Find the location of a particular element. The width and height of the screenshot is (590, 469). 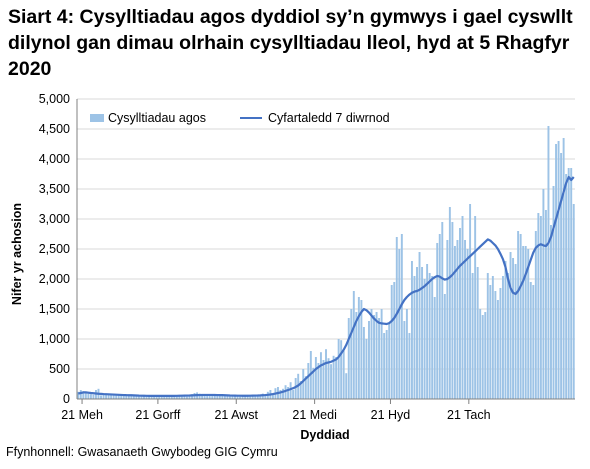

x-tick-label: 21 Tach is located at coordinates (469, 415).